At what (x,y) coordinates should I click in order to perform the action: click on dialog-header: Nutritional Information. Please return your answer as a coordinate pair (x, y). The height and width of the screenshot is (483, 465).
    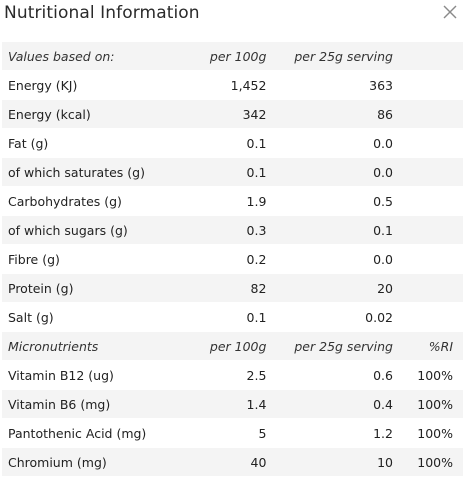
    Looking at the image, I should click on (232, 20).